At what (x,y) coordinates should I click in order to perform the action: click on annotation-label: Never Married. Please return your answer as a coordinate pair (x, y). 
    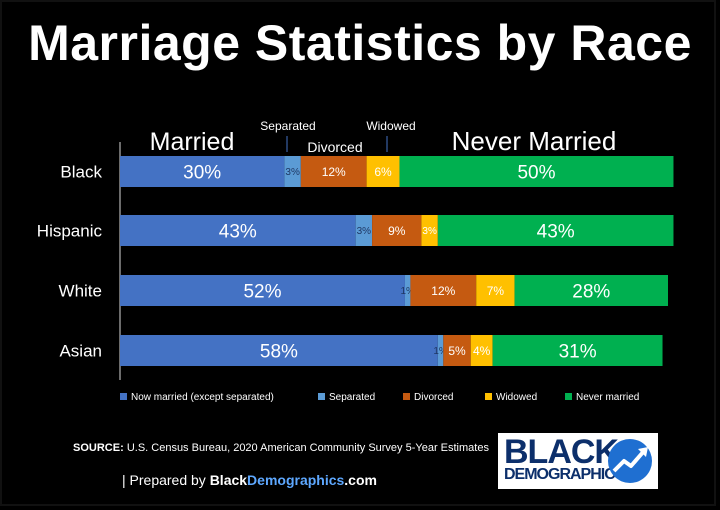
    Looking at the image, I should click on (534, 141).